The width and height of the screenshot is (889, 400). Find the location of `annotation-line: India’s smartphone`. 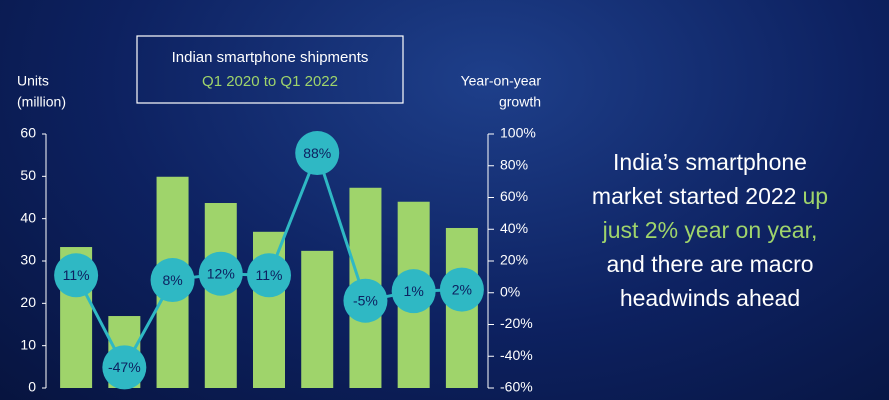

annotation-line: India’s smartphone is located at coordinates (710, 162).